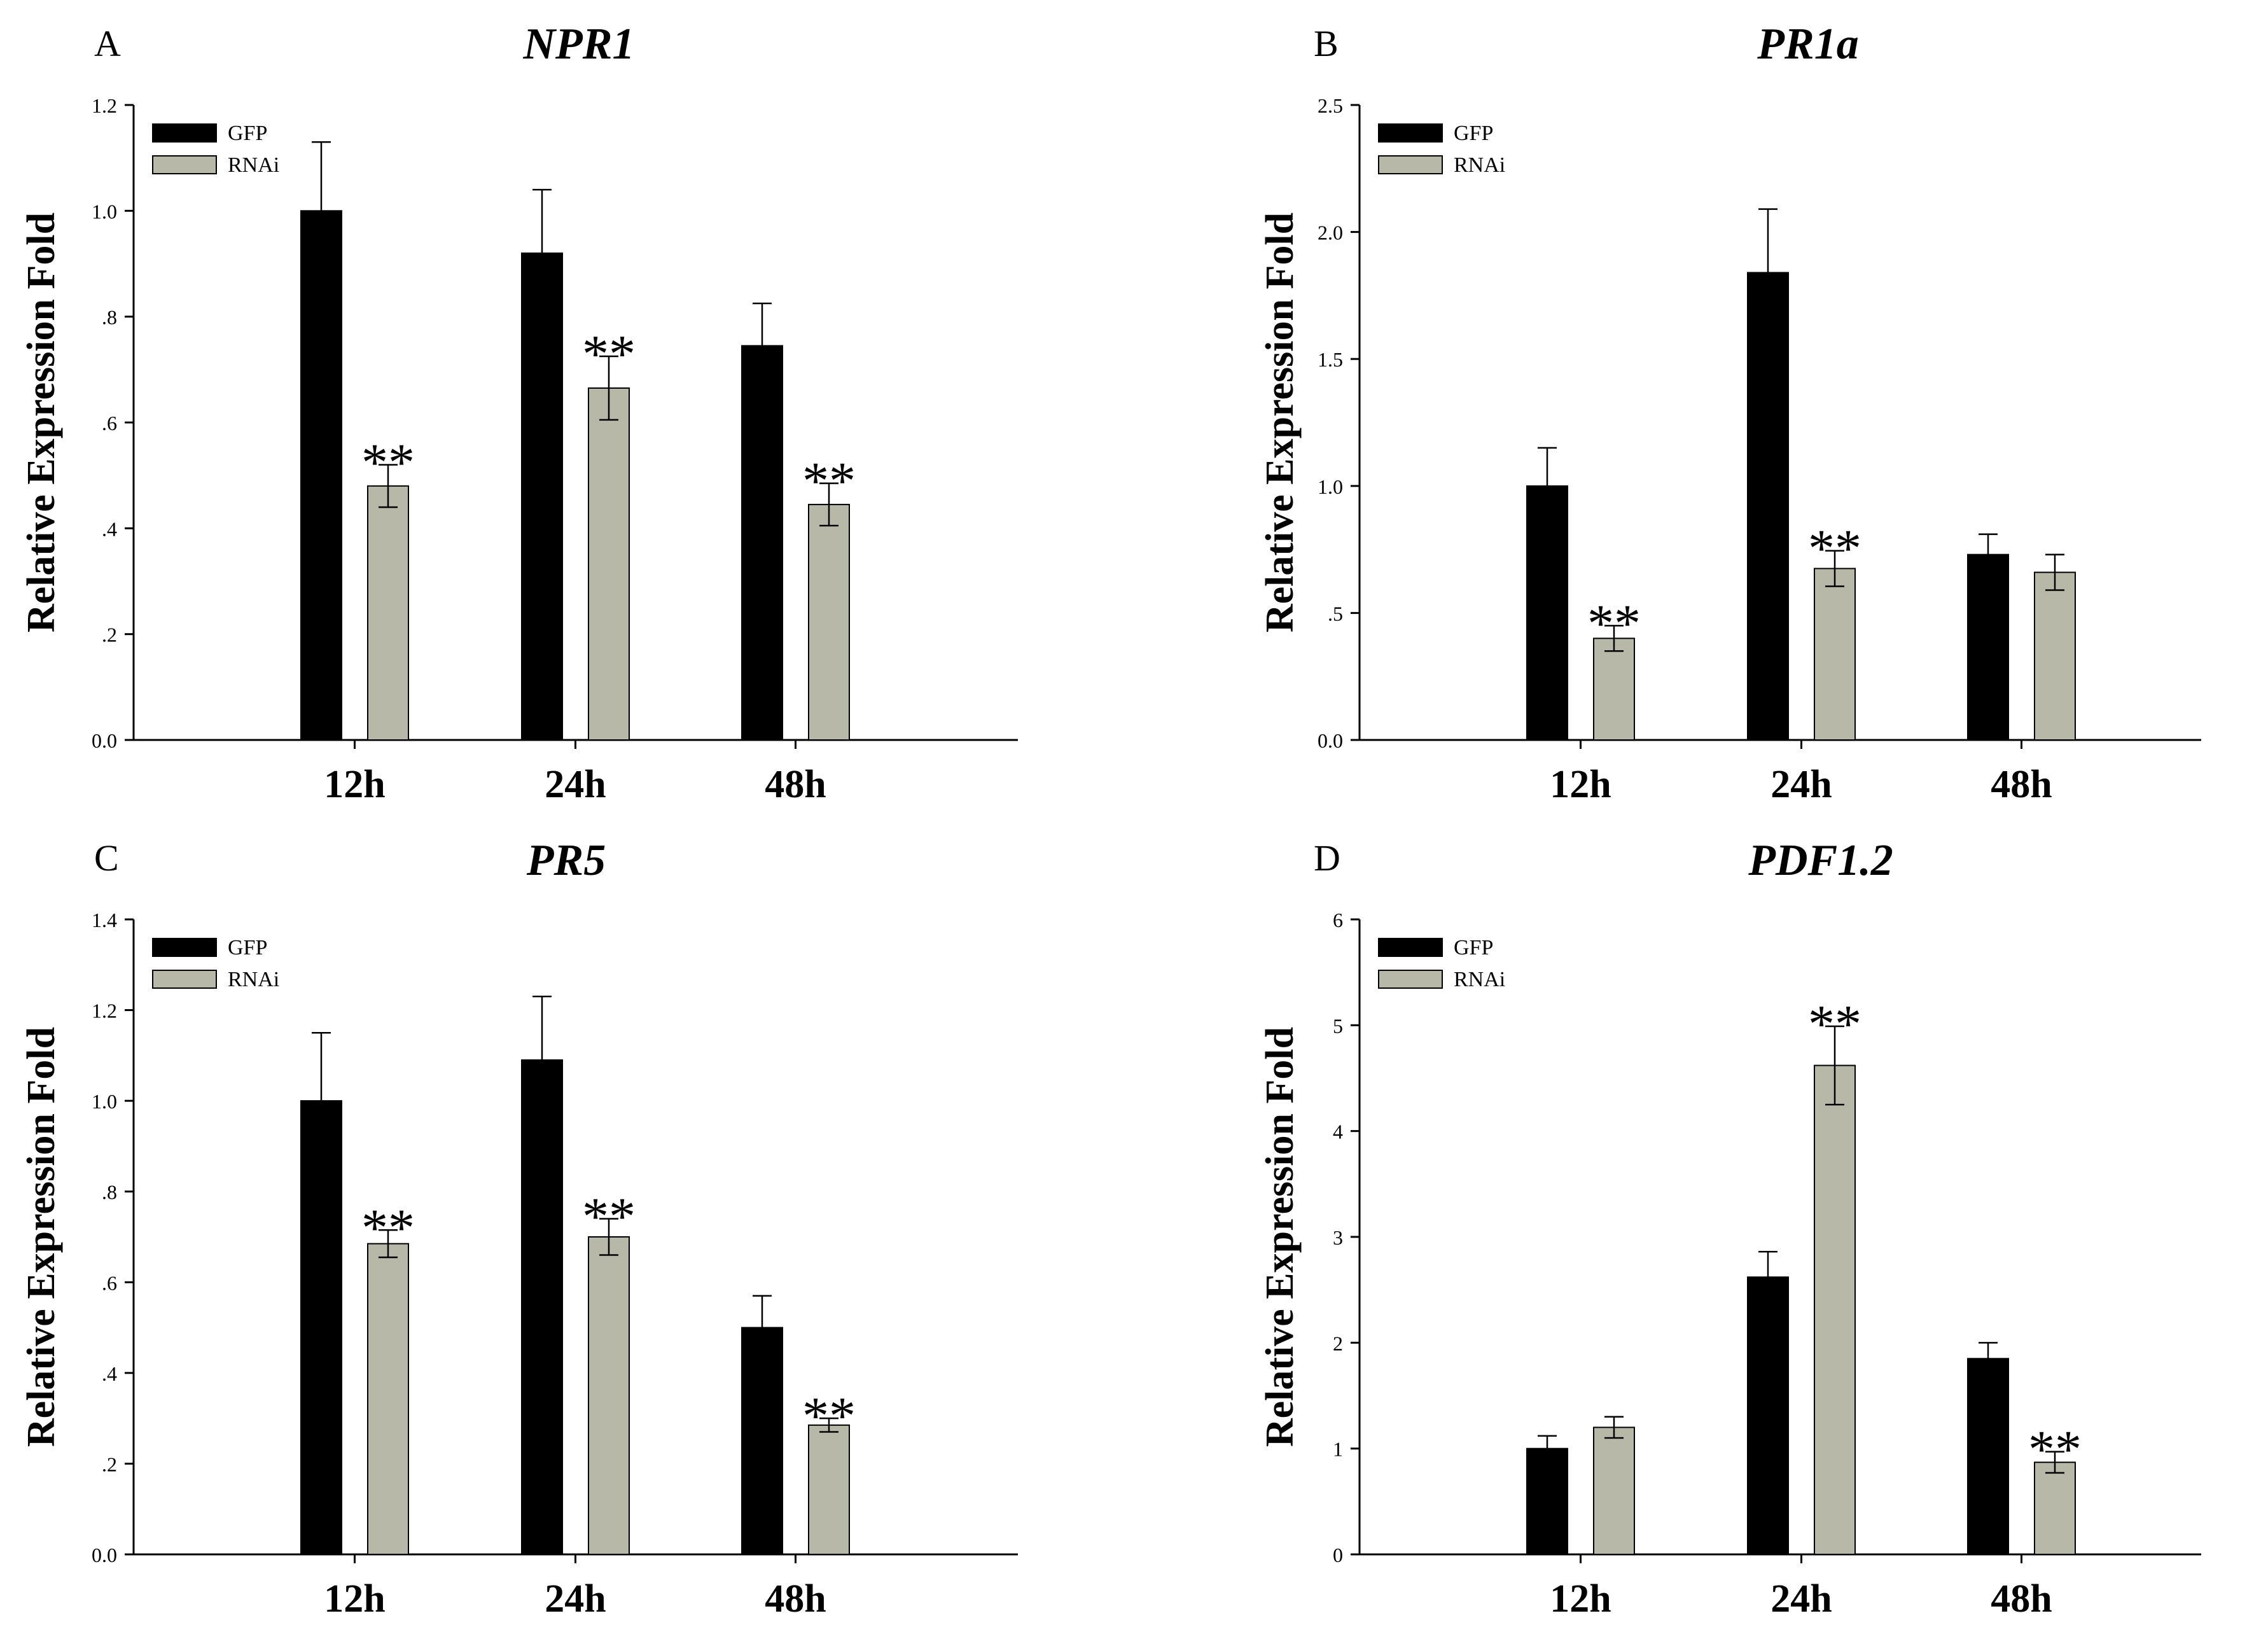  What do you see at coordinates (1338, 1025) in the screenshot?
I see `y-tick-label: 5` at bounding box center [1338, 1025].